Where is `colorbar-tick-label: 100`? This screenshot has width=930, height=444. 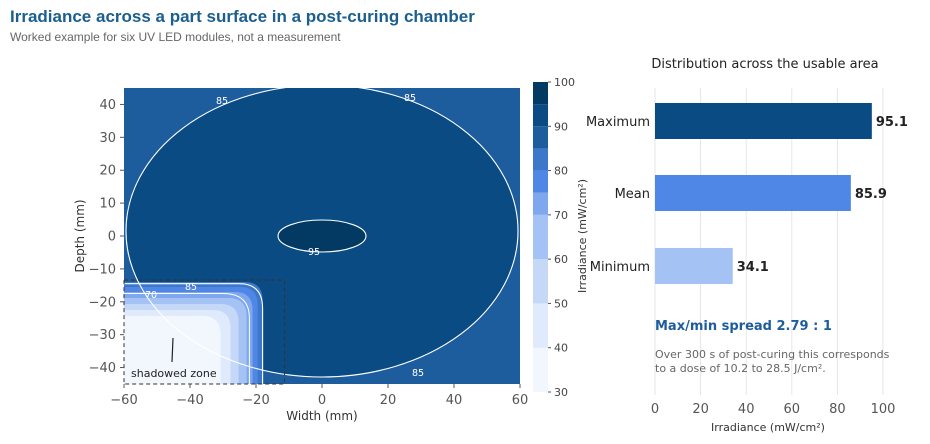
colorbar-tick-label: 100 is located at coordinates (564, 82).